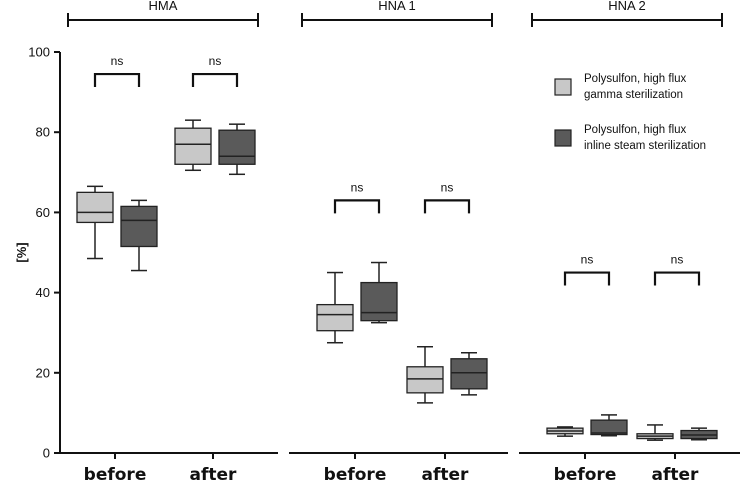 This screenshot has height=487, width=744. Describe the element at coordinates (43, 372) in the screenshot. I see `y-tick-label: 20` at that location.